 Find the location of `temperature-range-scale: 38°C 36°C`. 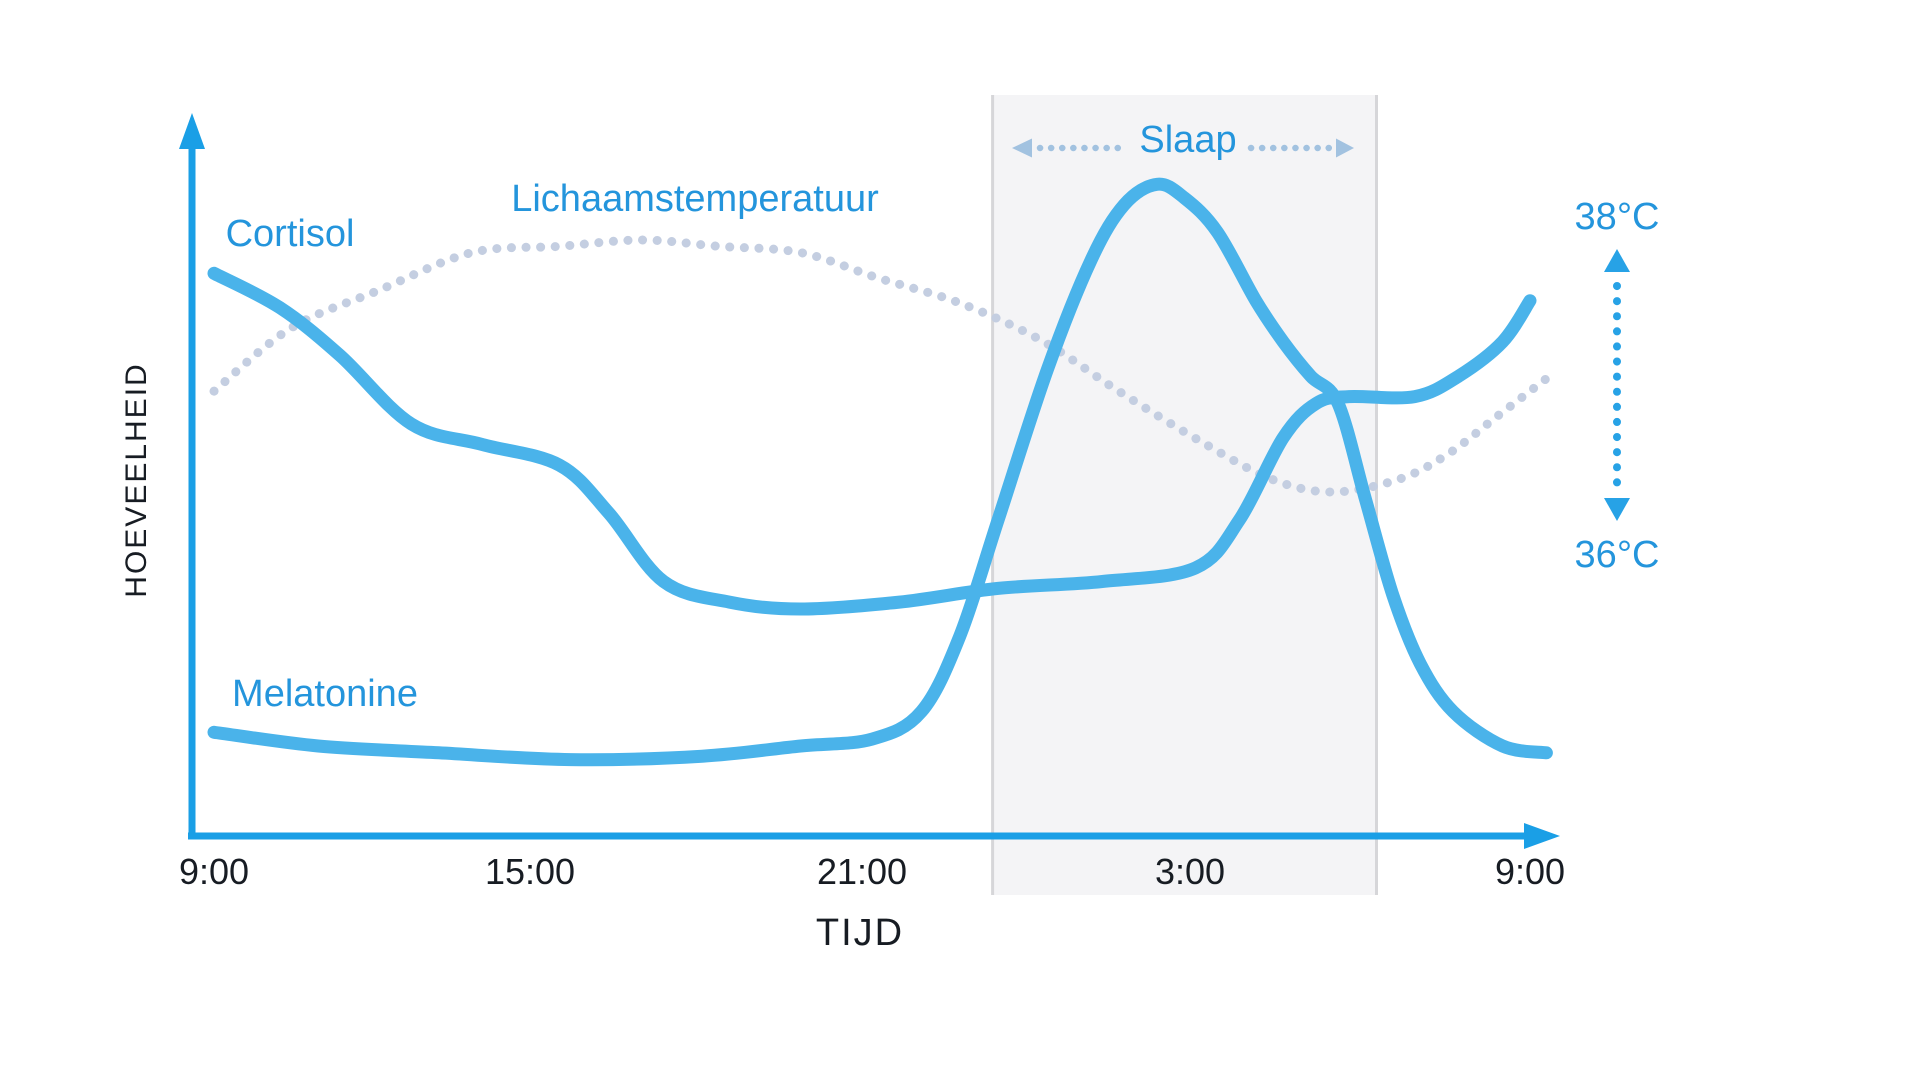

temperature-range-scale: 38°C 36°C is located at coordinates (1617, 386).